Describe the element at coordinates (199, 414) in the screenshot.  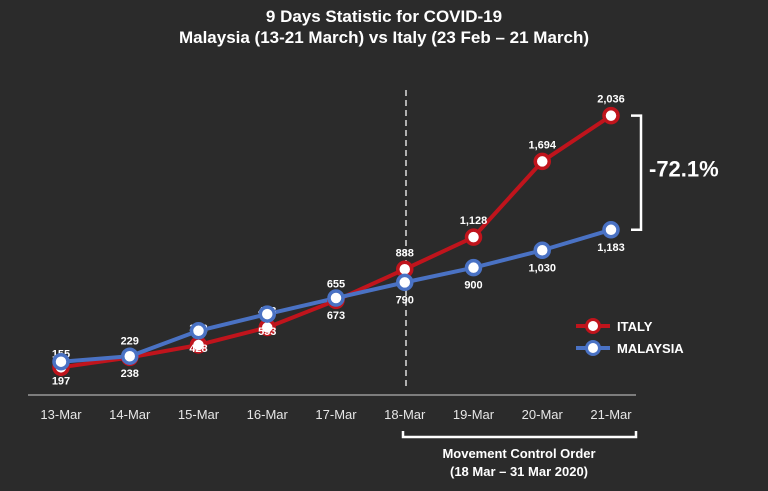
I see `x-tick-label-15-Mar: 15-Mar` at that location.